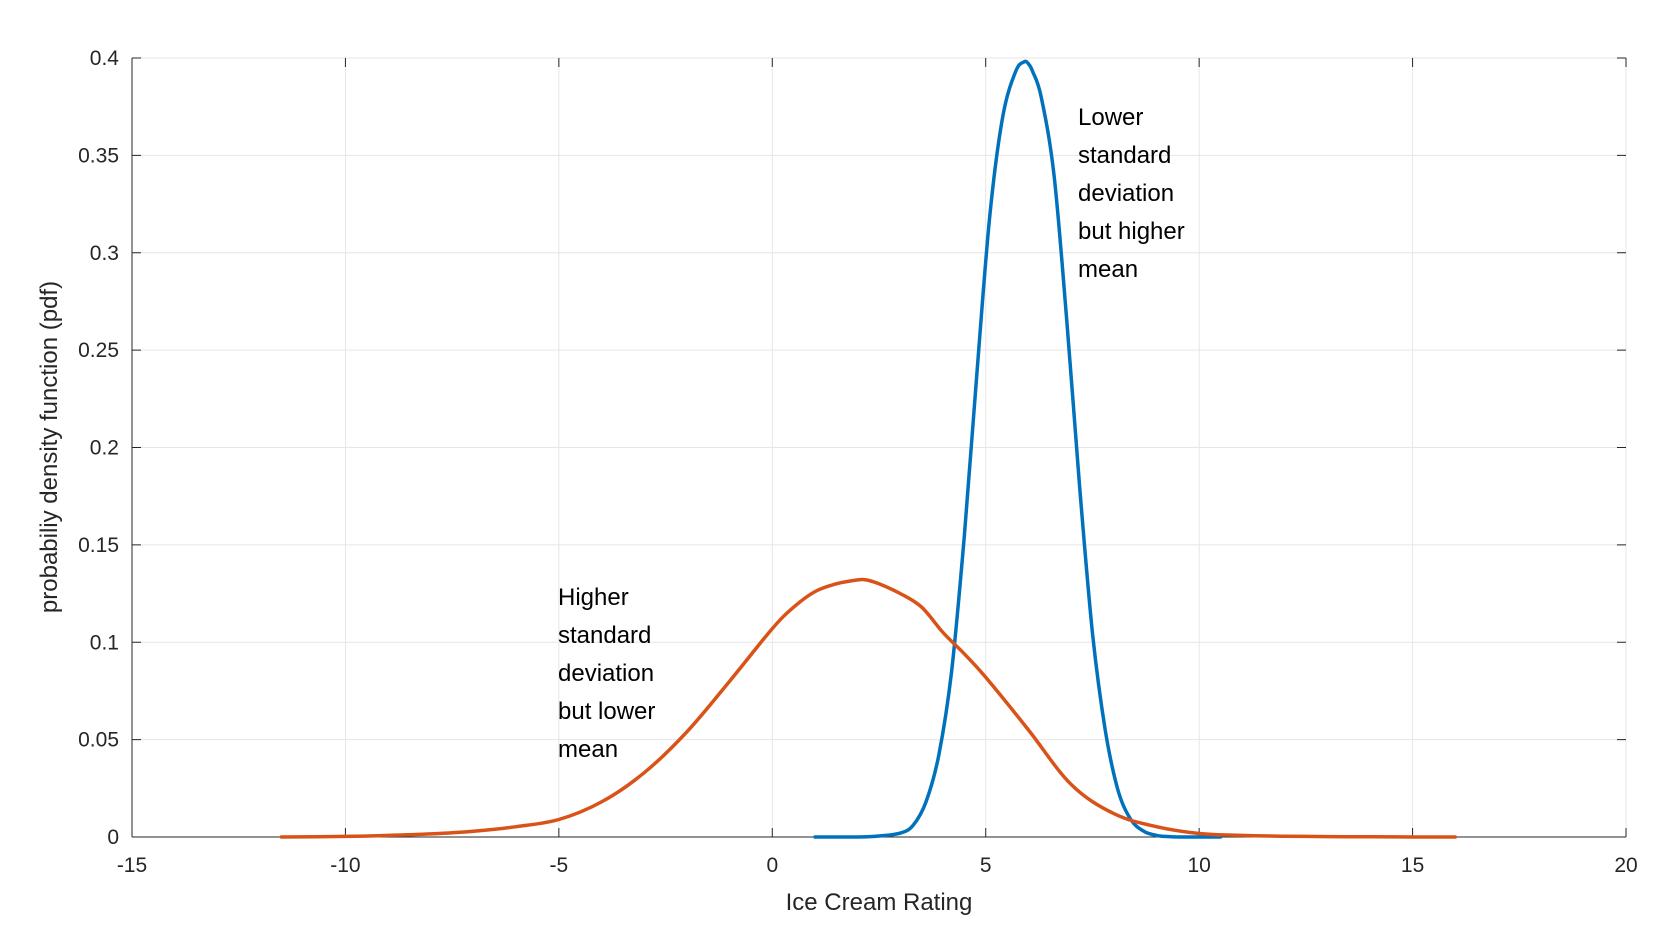 This screenshot has height=939, width=1675. I want to click on annotation-higher-std: Higher standard deviation but lower mean, so click(610, 673).